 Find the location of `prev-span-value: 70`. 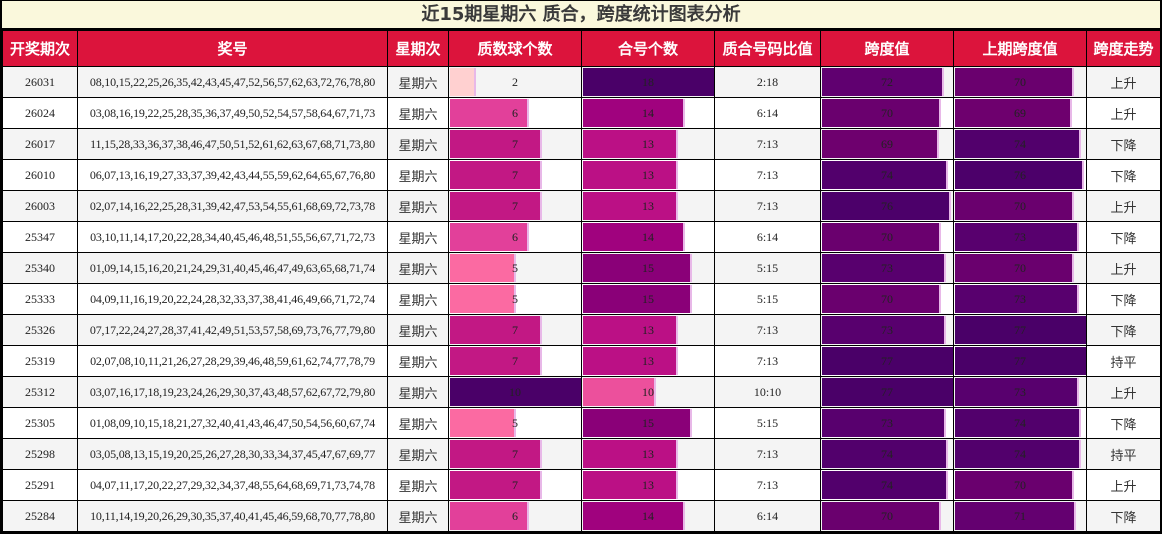

prev-span-value: 70 is located at coordinates (1020, 267).